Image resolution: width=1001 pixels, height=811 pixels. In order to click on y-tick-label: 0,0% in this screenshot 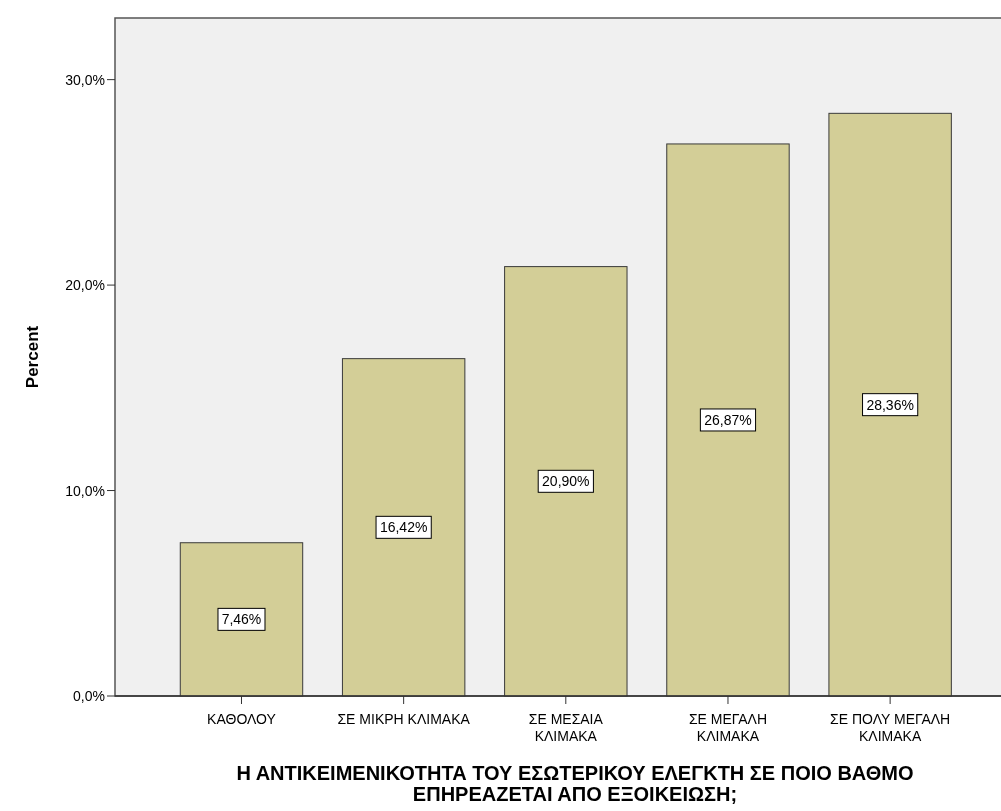, I will do `click(89, 696)`.